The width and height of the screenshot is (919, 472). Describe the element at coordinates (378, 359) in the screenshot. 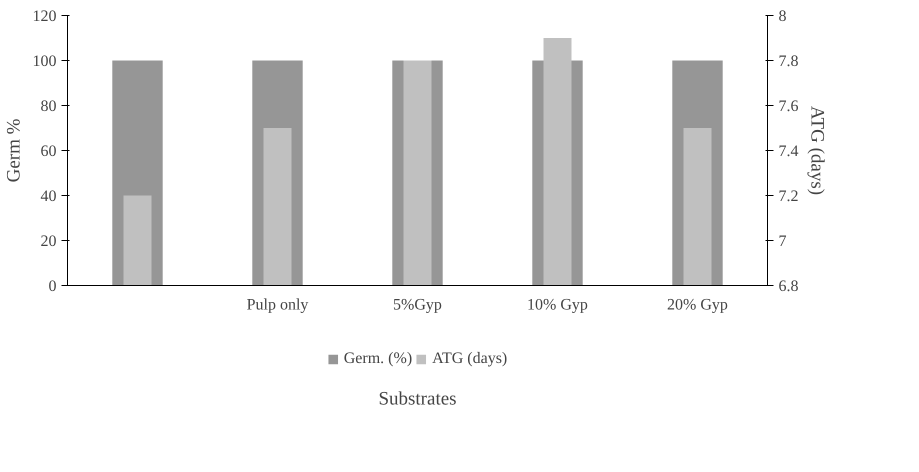

I see `legend-label: Germ. (%)` at that location.